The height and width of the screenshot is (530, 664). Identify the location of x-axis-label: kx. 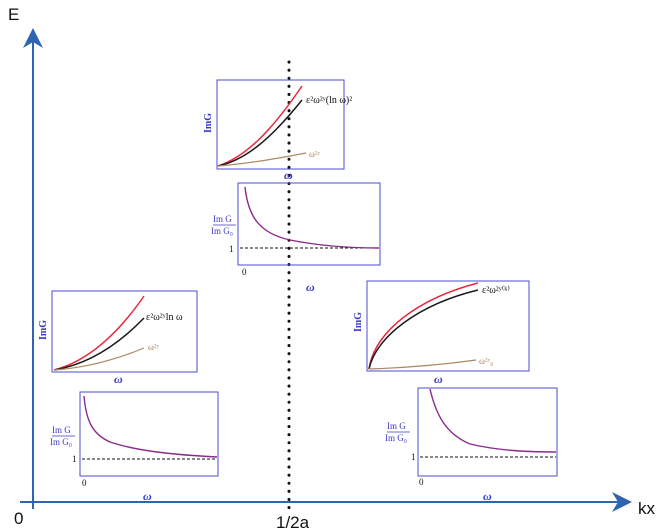
(647, 508).